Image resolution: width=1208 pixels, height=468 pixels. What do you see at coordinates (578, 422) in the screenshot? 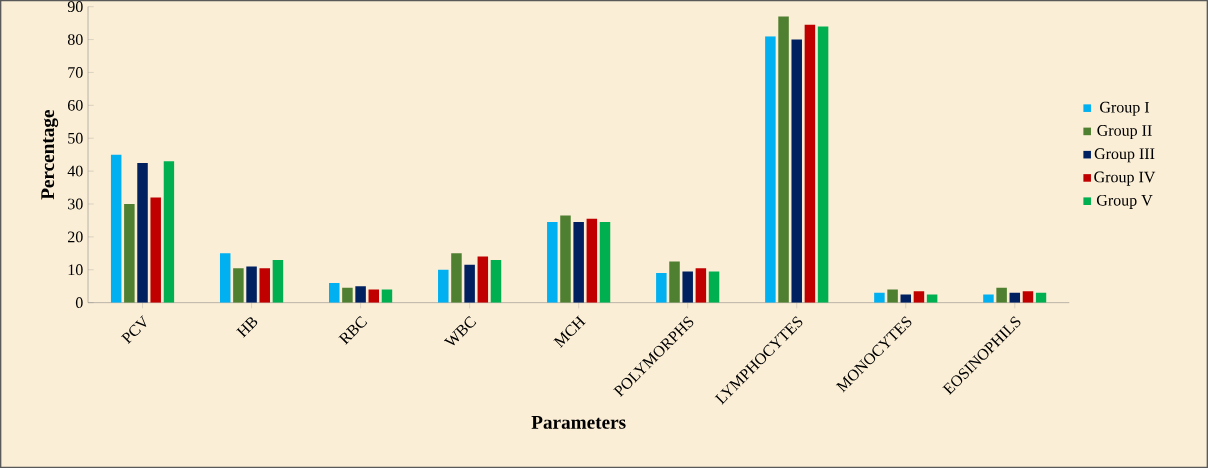
I see `x-axis-title: Parameters` at bounding box center [578, 422].